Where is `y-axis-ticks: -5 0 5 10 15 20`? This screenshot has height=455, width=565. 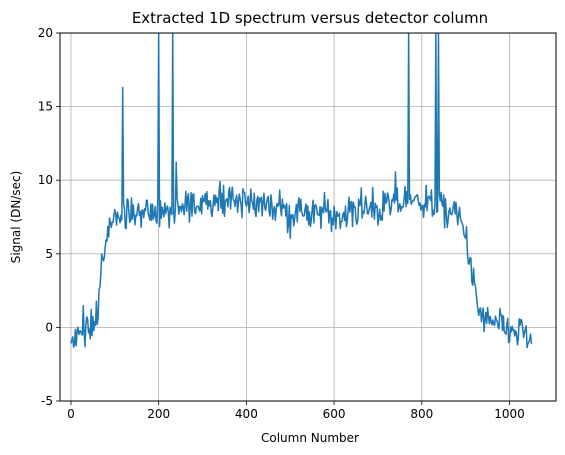 y-axis-ticks: -5 0 5 10 15 20 is located at coordinates (49, 217).